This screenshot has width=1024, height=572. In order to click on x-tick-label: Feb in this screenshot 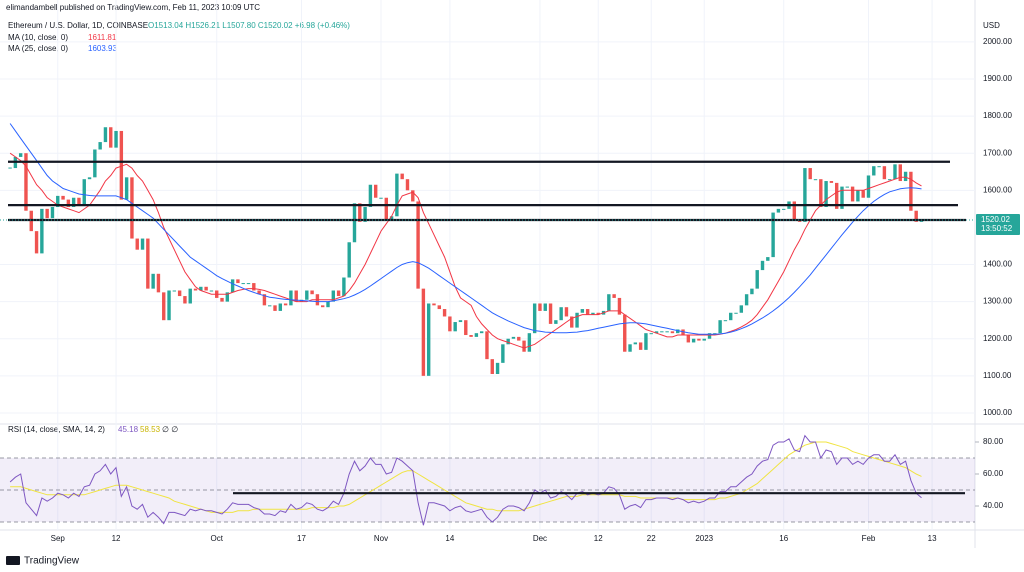, I will do `click(869, 538)`.